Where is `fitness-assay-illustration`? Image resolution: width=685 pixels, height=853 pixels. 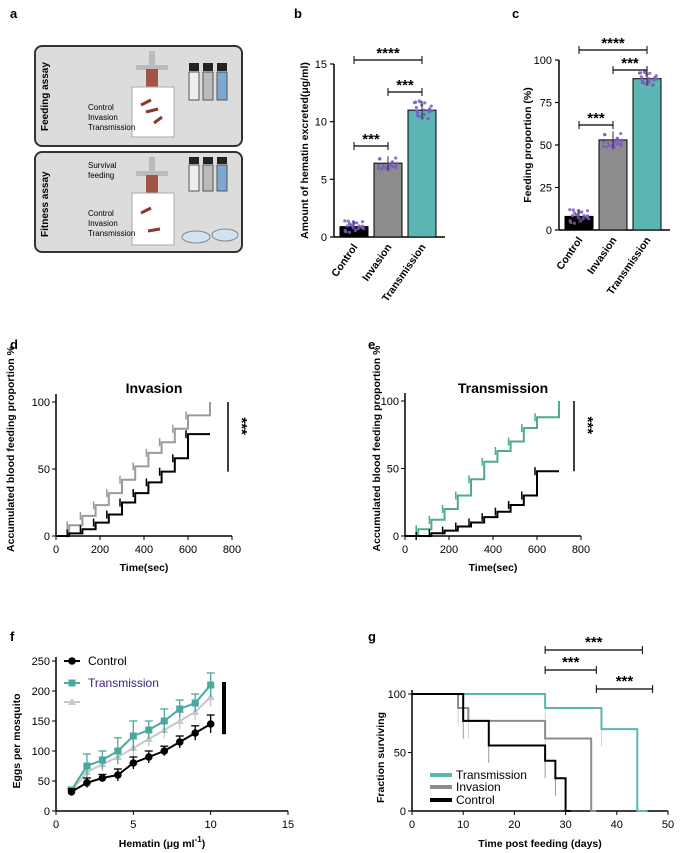 fitness-assay-illustration is located at coordinates (185, 201).